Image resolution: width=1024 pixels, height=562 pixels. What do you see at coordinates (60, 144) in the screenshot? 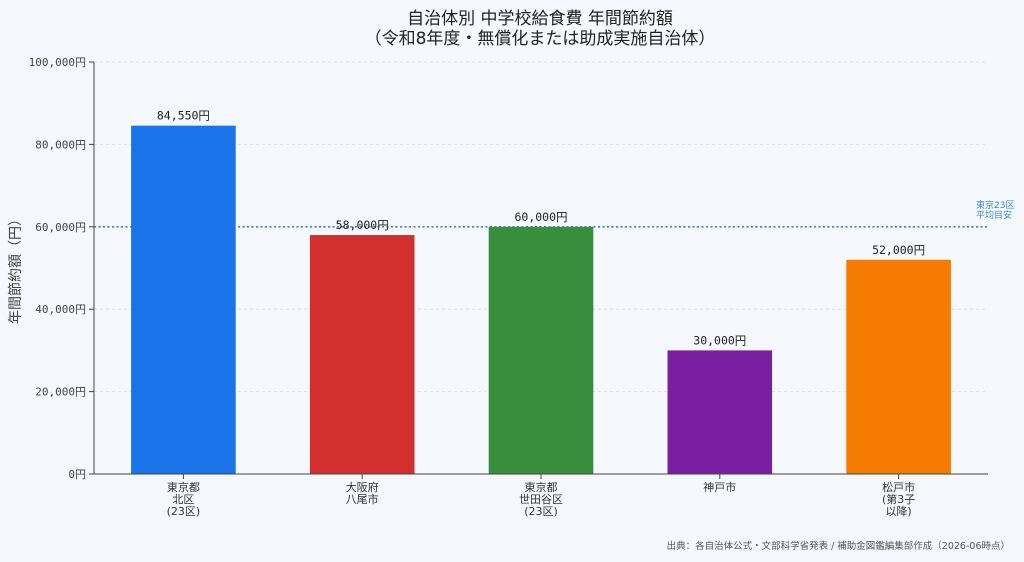
I see `y-tick-label: 80,000円` at bounding box center [60, 144].